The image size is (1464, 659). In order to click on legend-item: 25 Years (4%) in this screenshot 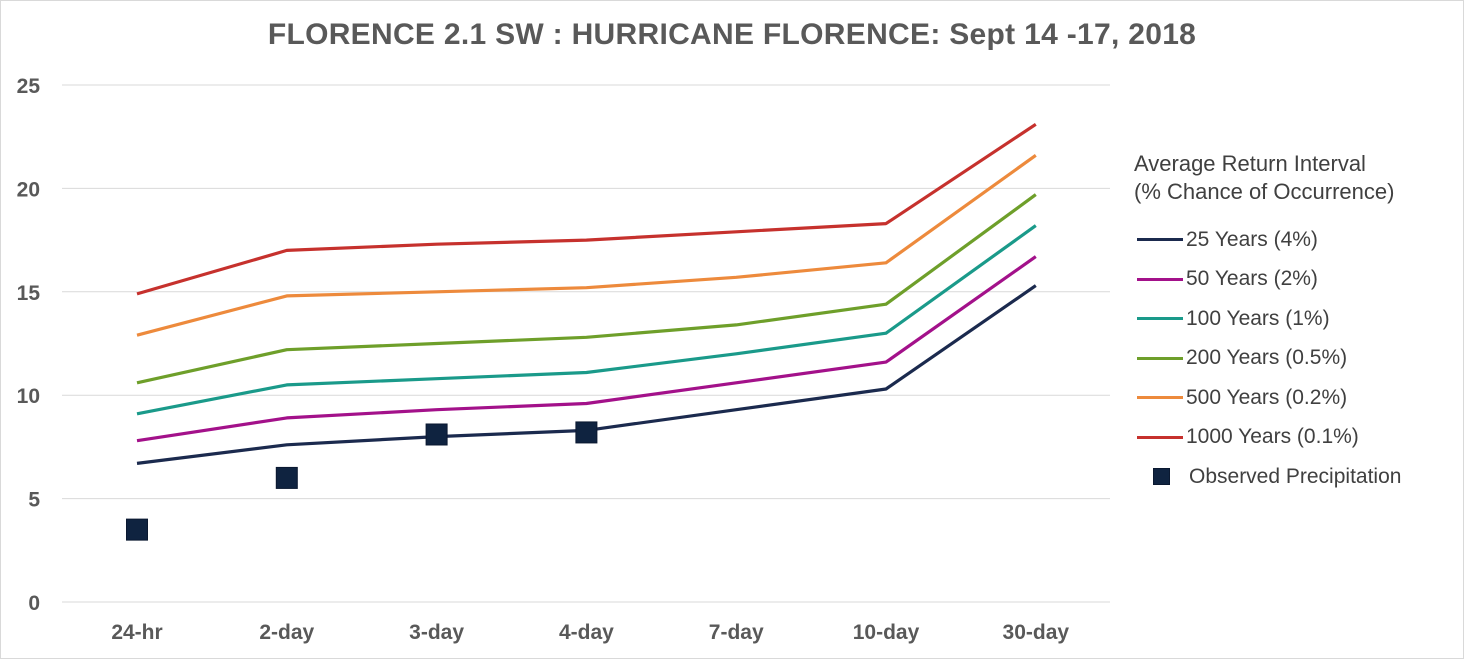, I will do `click(1267, 240)`.